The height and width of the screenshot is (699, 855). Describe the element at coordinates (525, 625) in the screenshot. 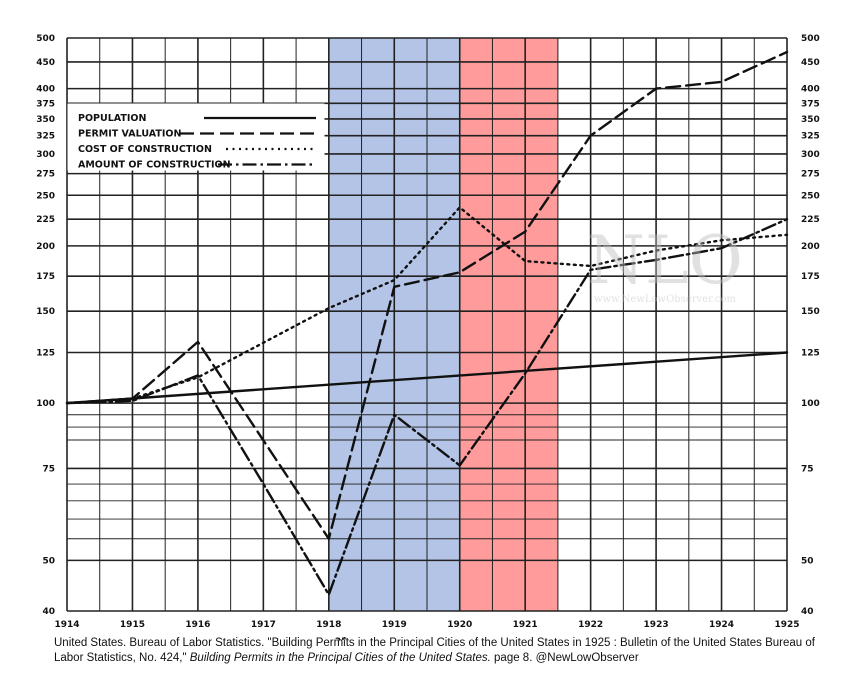

I see `x-tick-label: 1921` at that location.